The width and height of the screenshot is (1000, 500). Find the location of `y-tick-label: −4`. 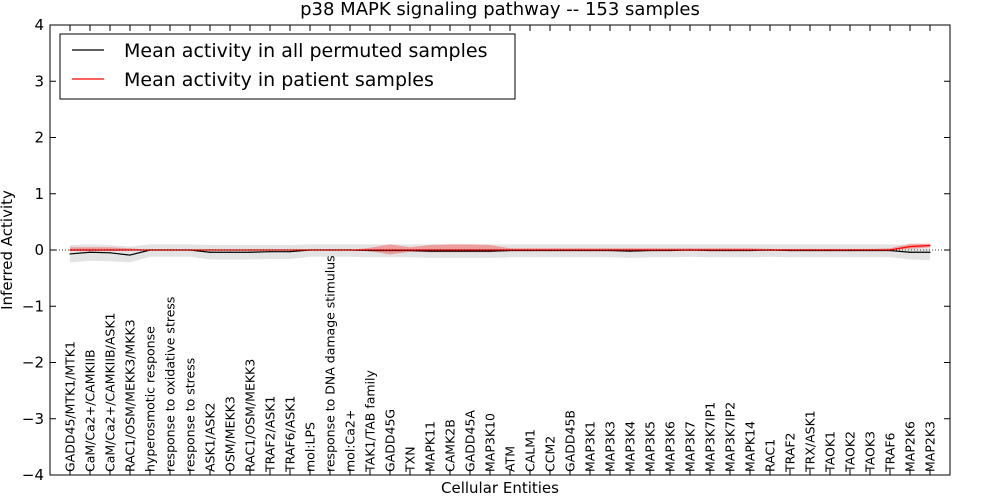

y-tick-label: −4 is located at coordinates (33, 475).